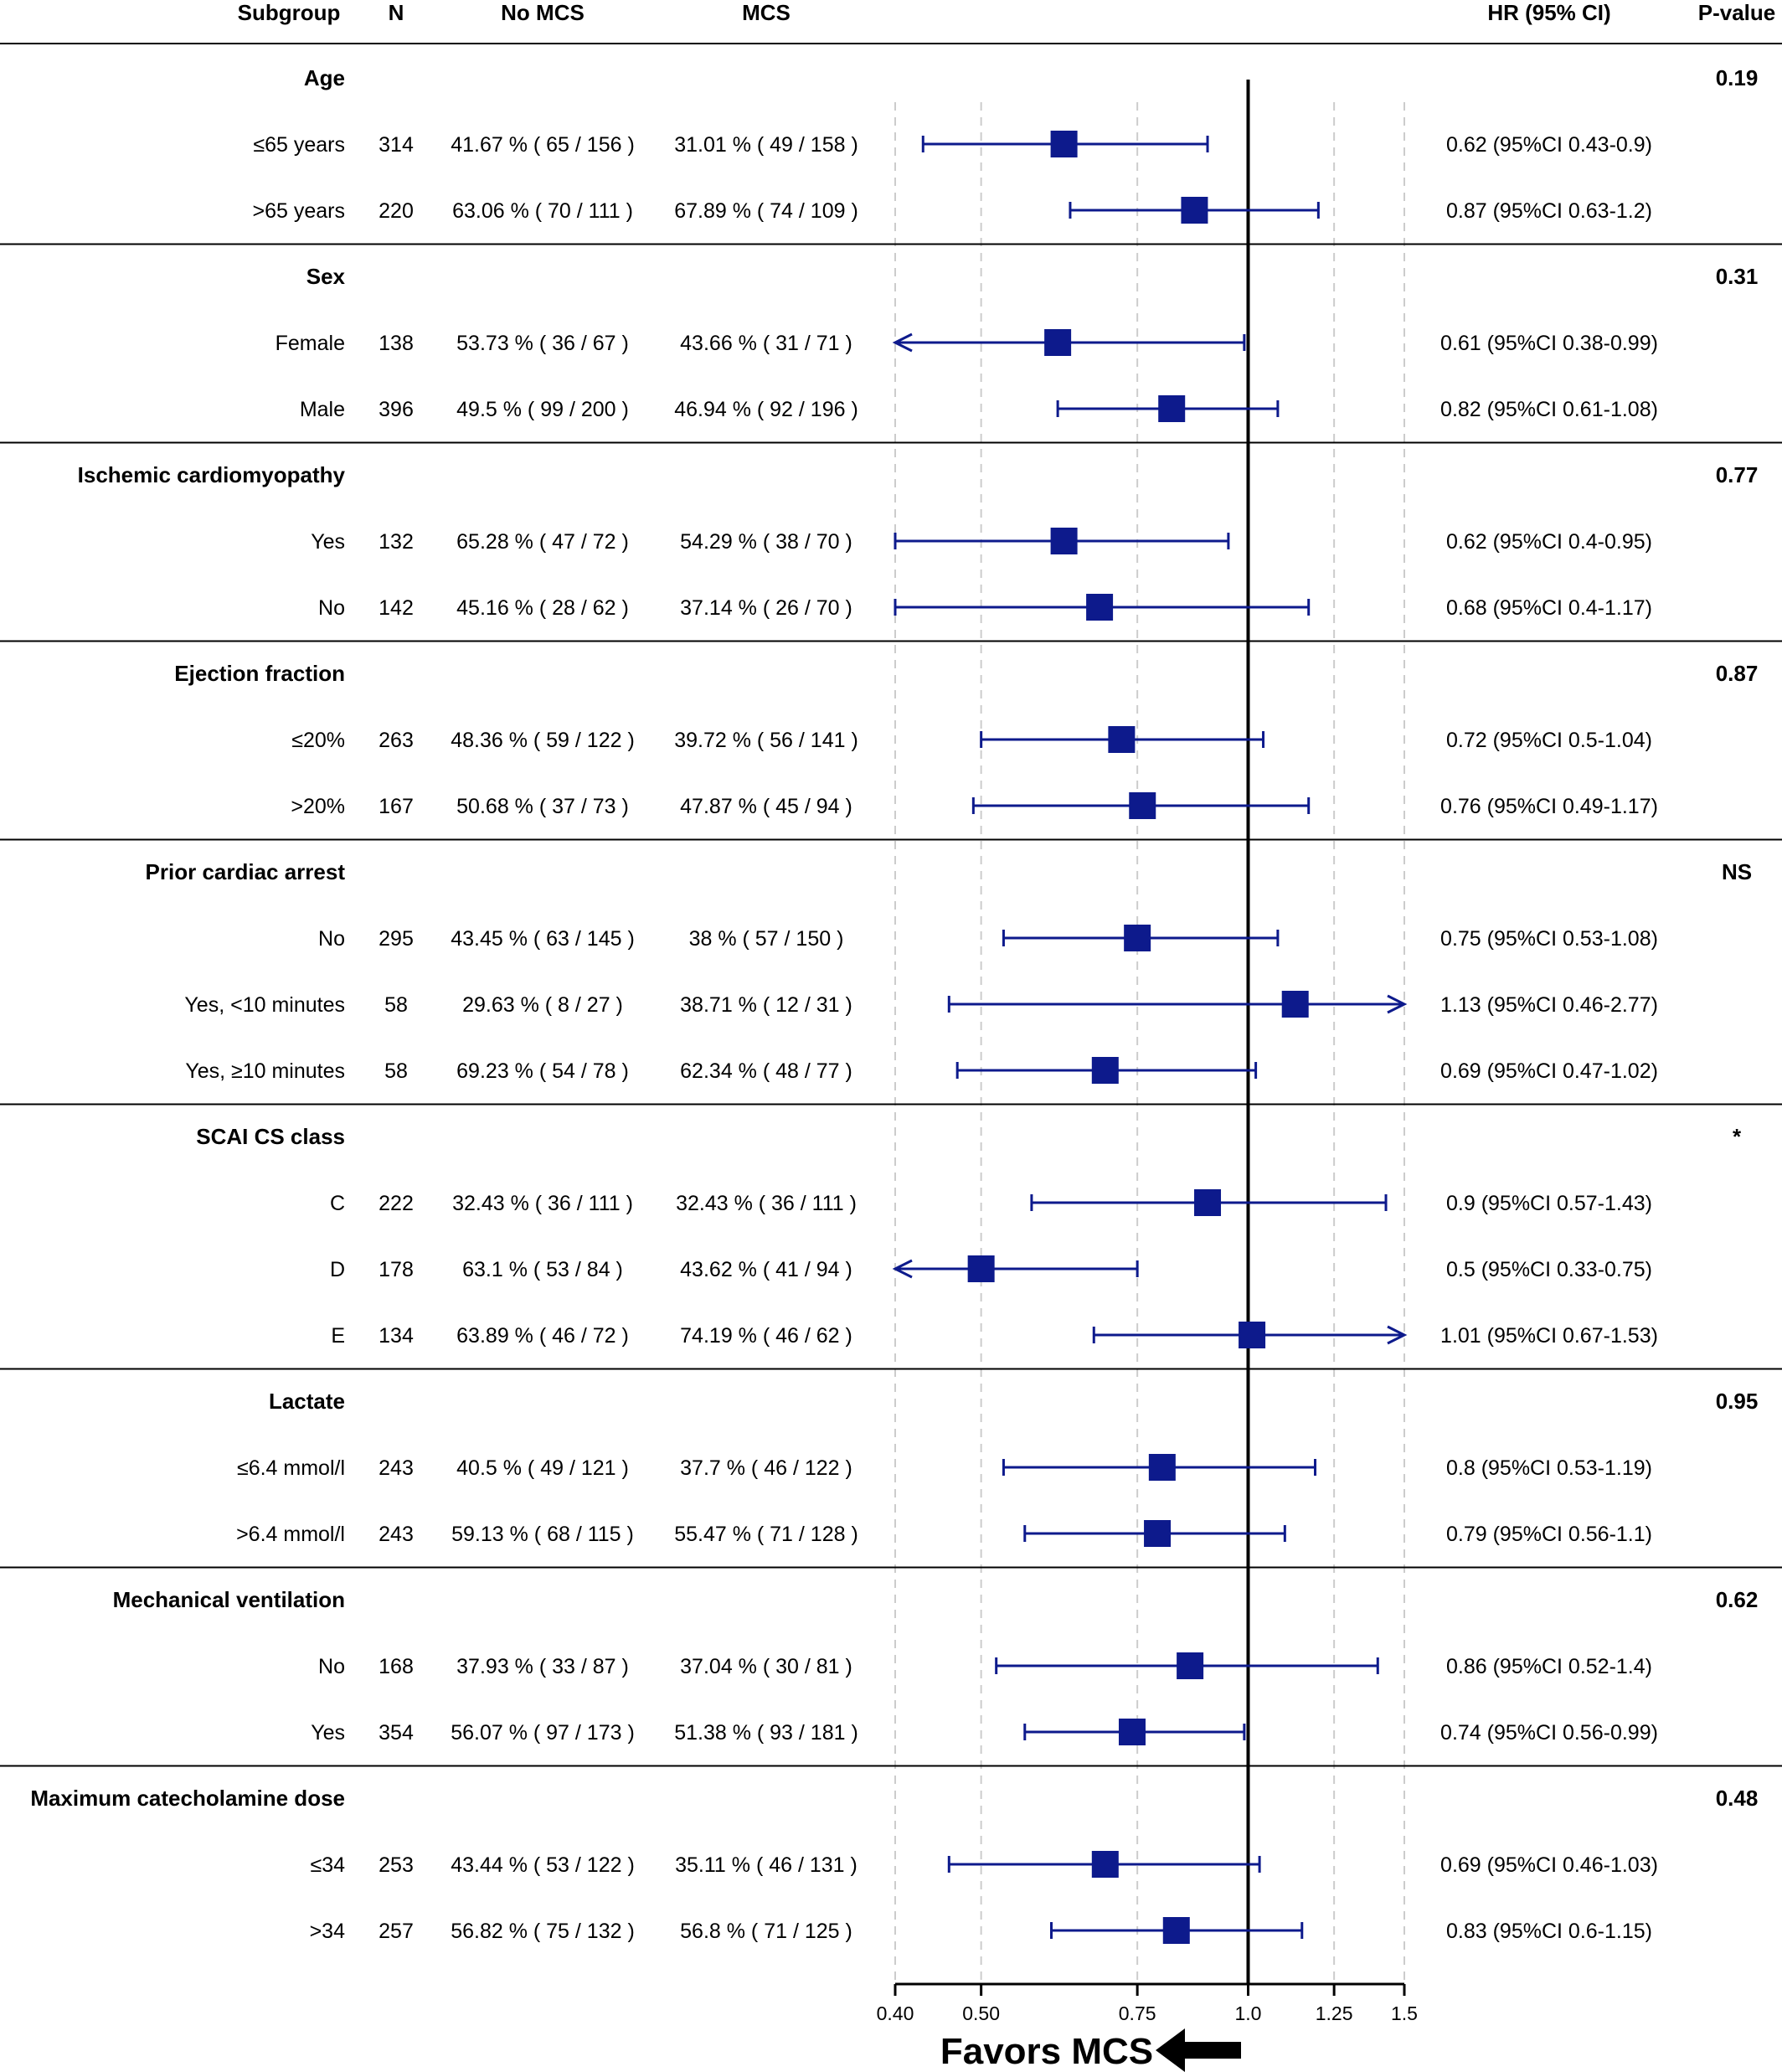 The height and width of the screenshot is (2072, 1782). What do you see at coordinates (290, 1534) in the screenshot?
I see `row-label: >6.4 mmol/l` at bounding box center [290, 1534].